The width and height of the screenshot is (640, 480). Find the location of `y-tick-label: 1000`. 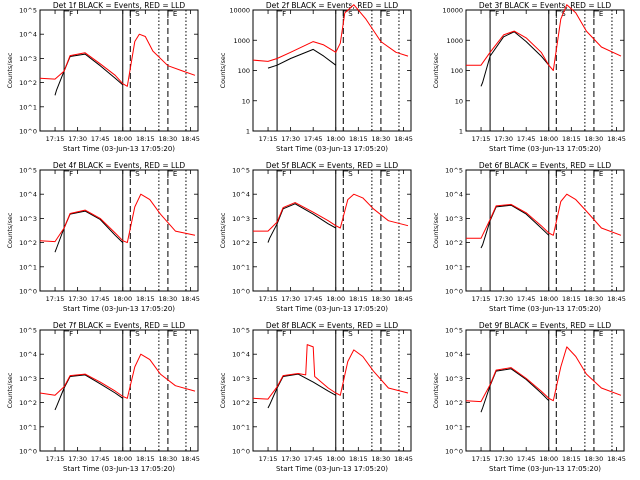

y-tick-label: 1000 is located at coordinates (241, 41).